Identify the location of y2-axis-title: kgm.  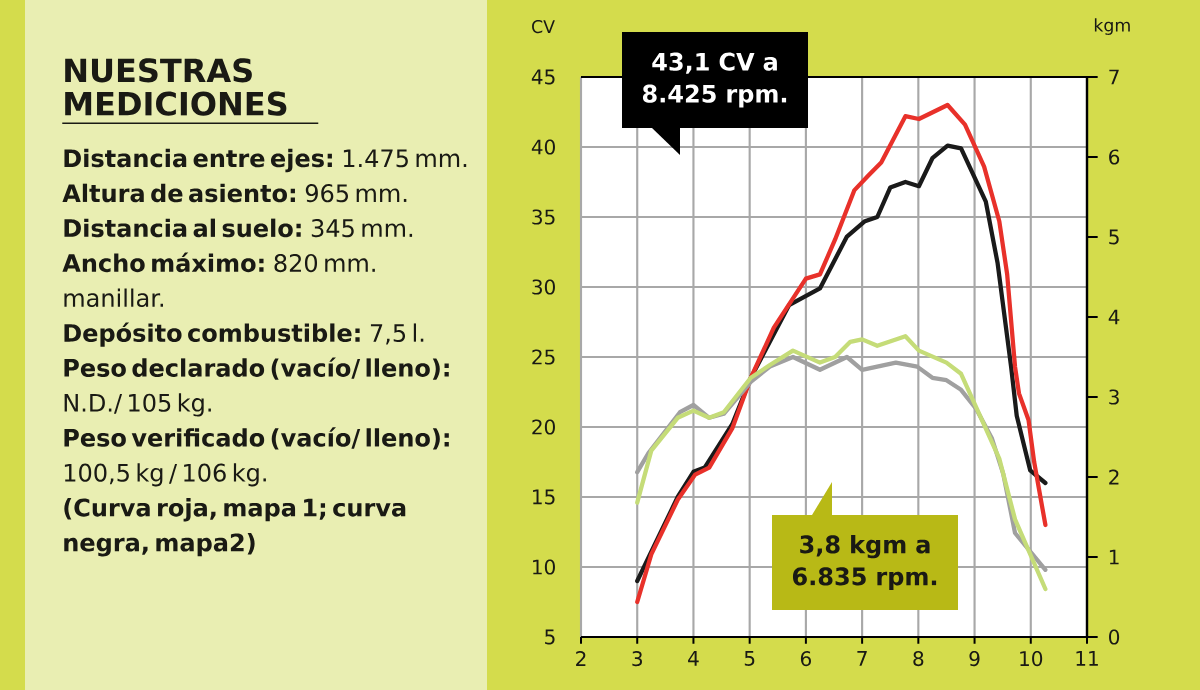
(1112, 26).